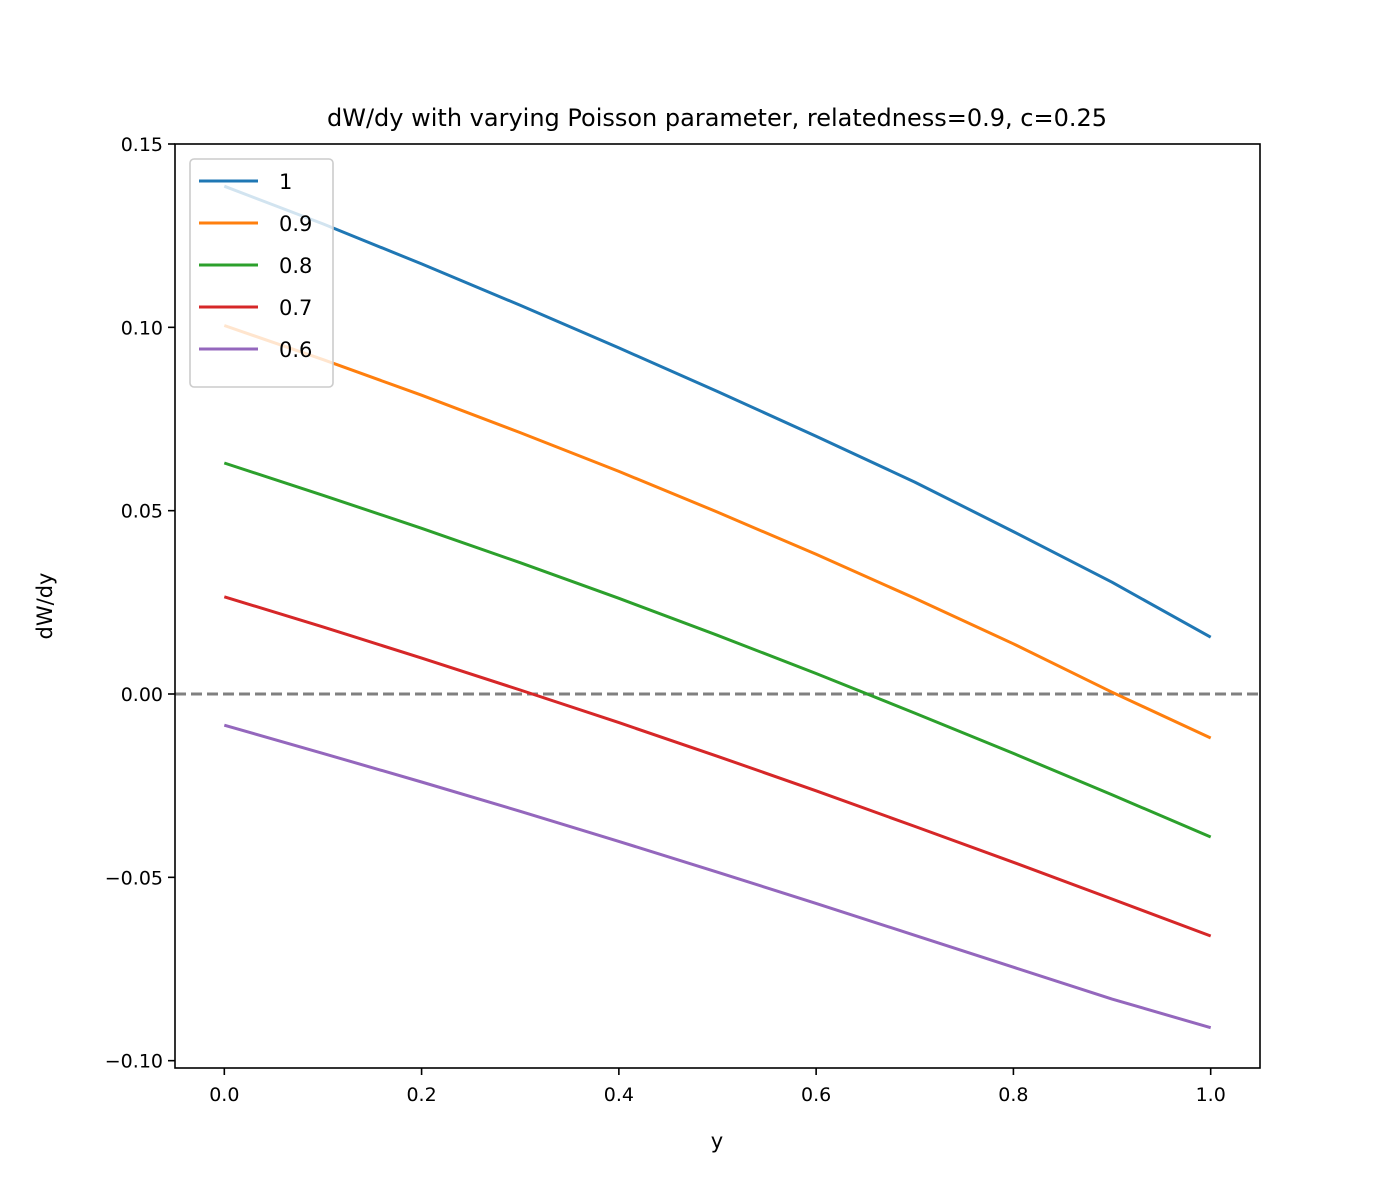  I want to click on legend-label-1: 0.9, so click(295, 224).